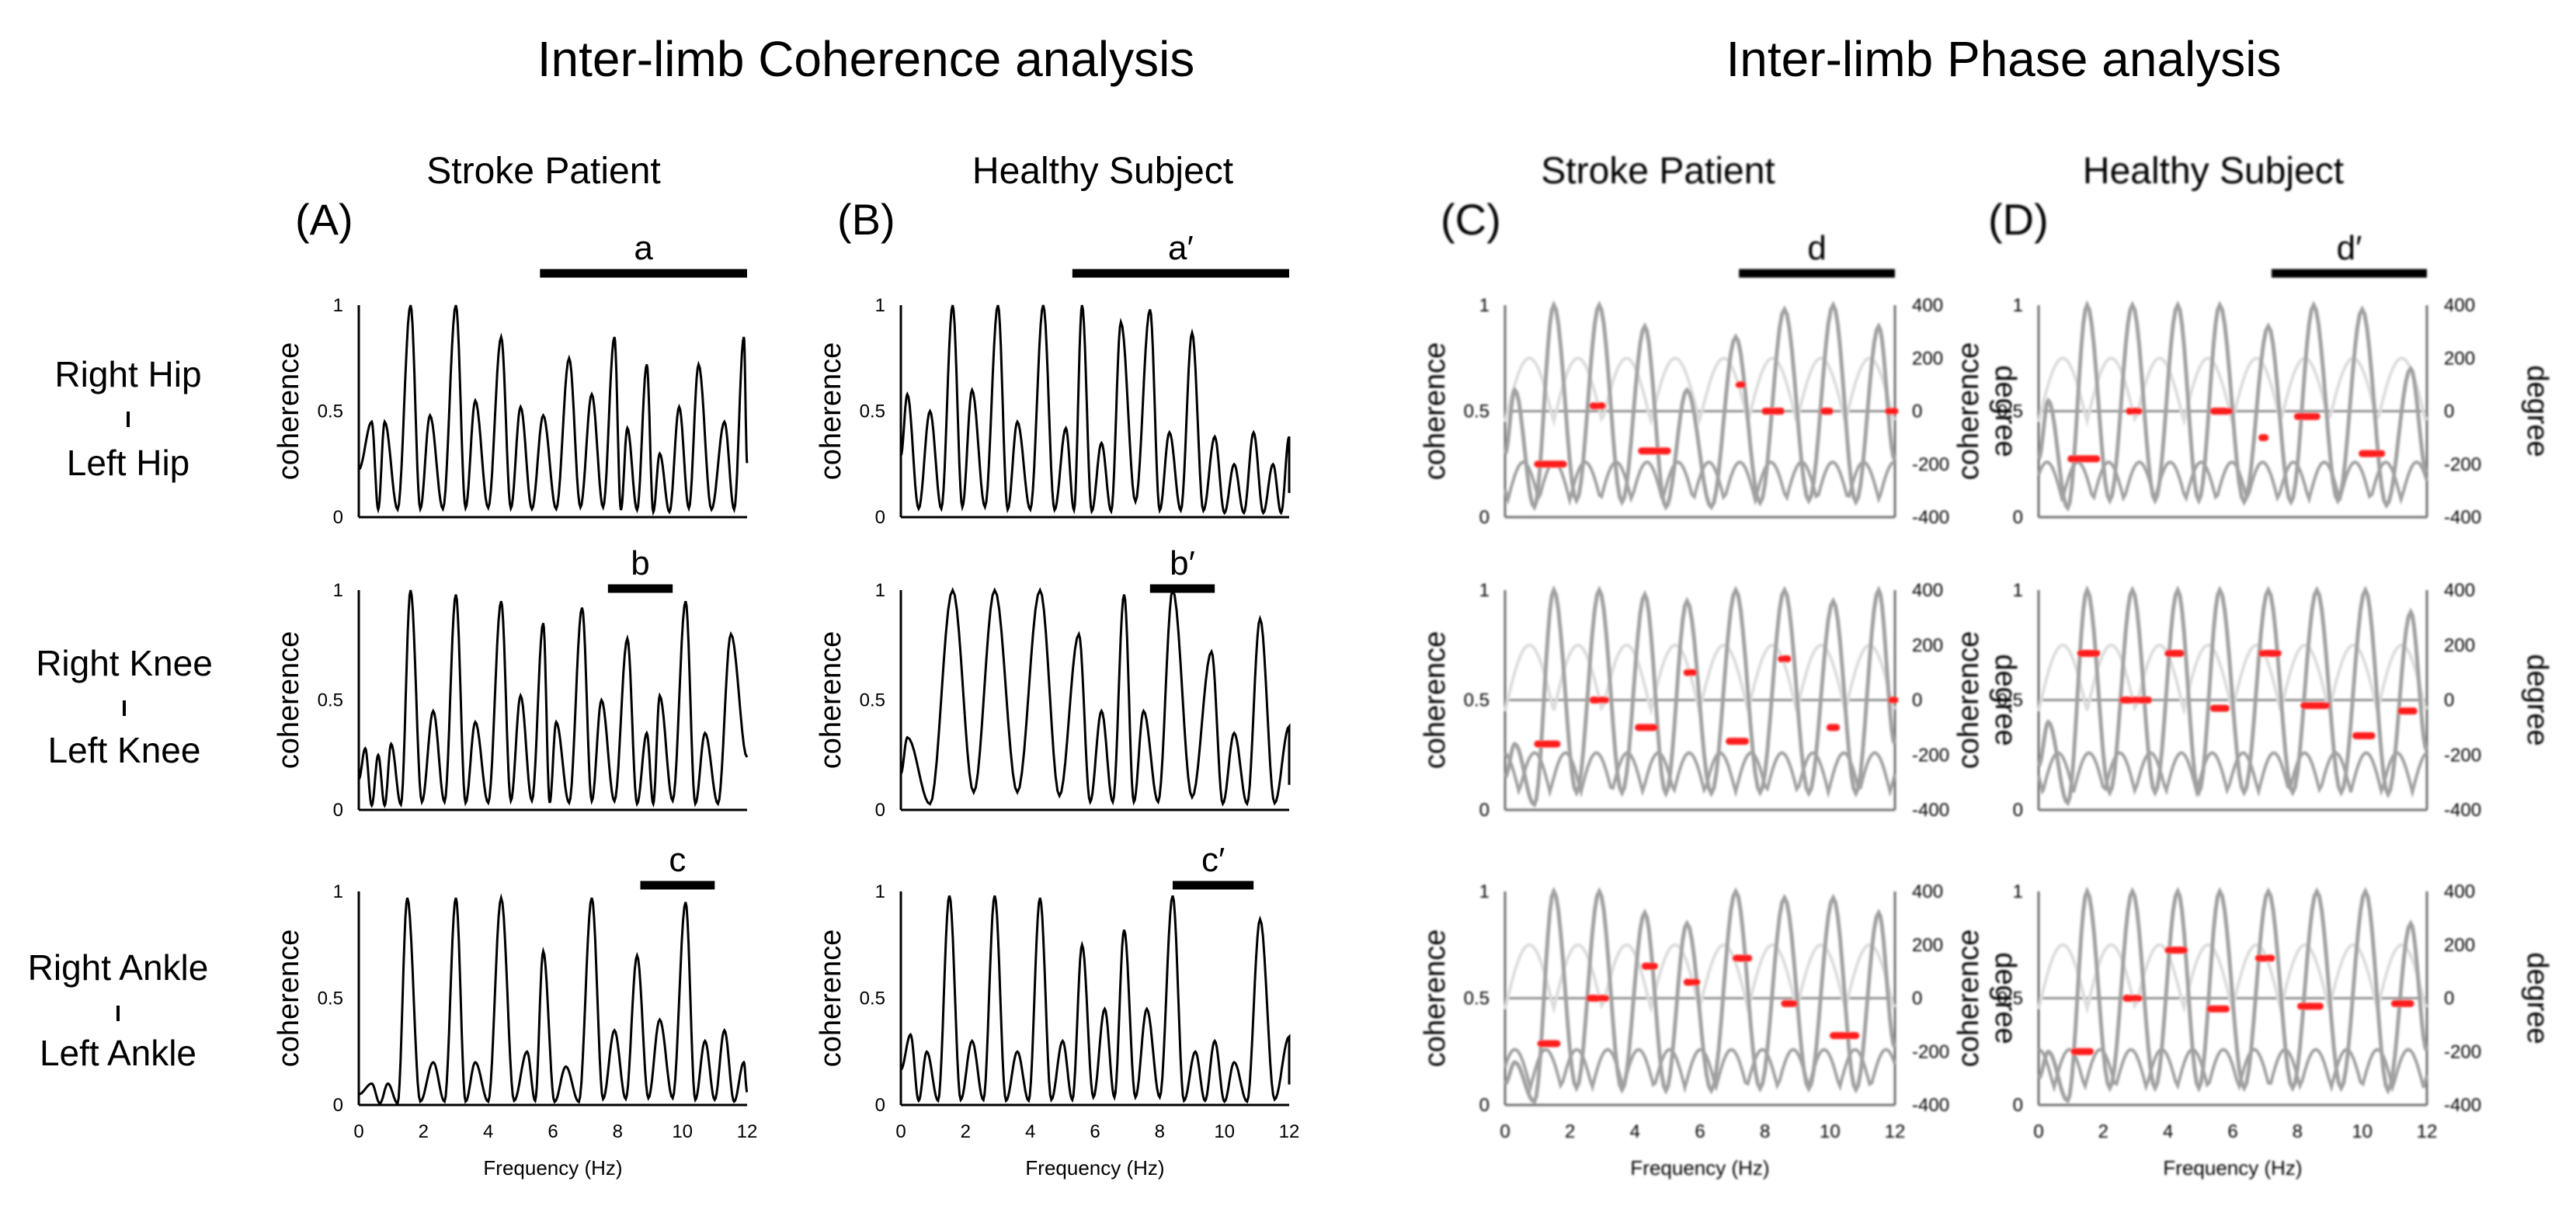 Image resolution: width=2576 pixels, height=1223 pixels. I want to click on range-bar-label: a, so click(643, 248).